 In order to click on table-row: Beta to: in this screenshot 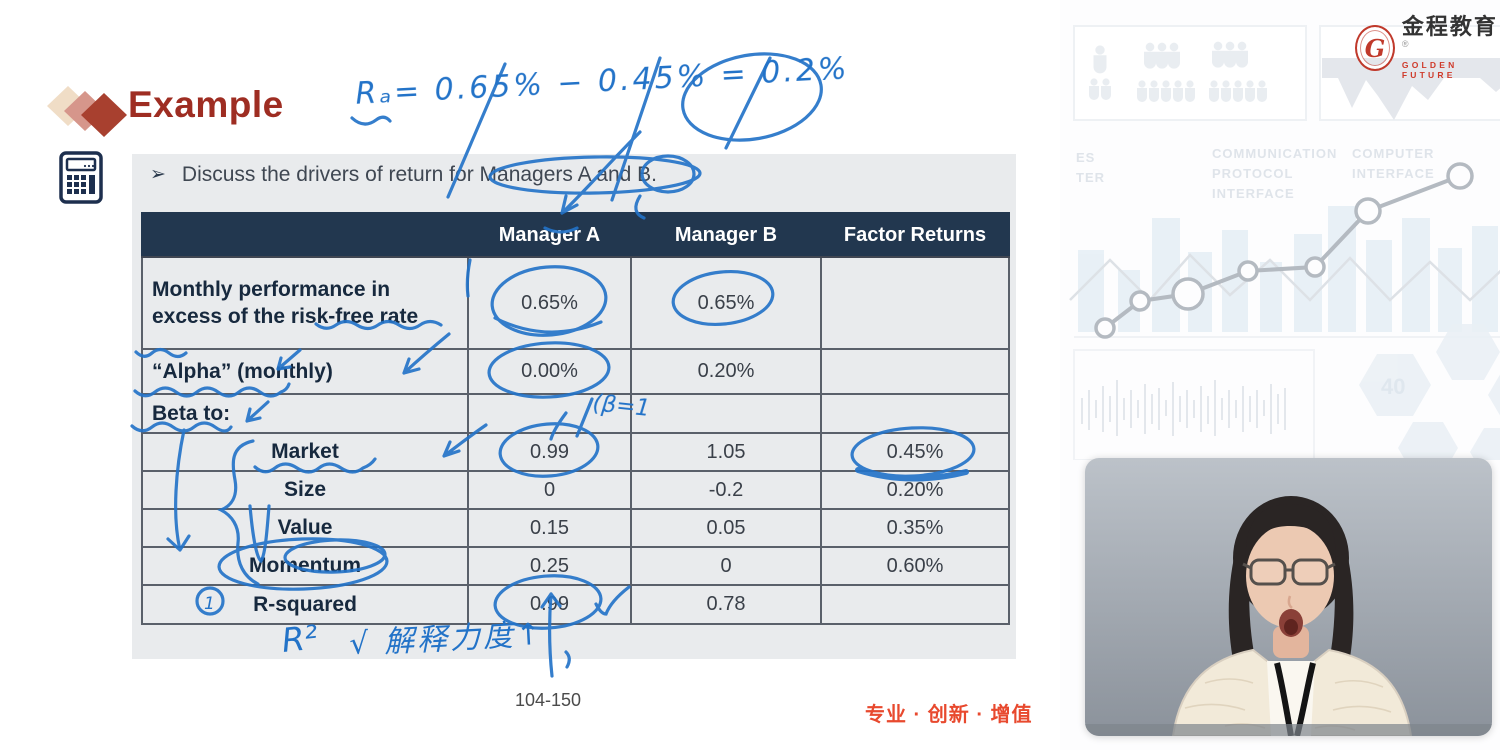, I will do `click(575, 413)`.